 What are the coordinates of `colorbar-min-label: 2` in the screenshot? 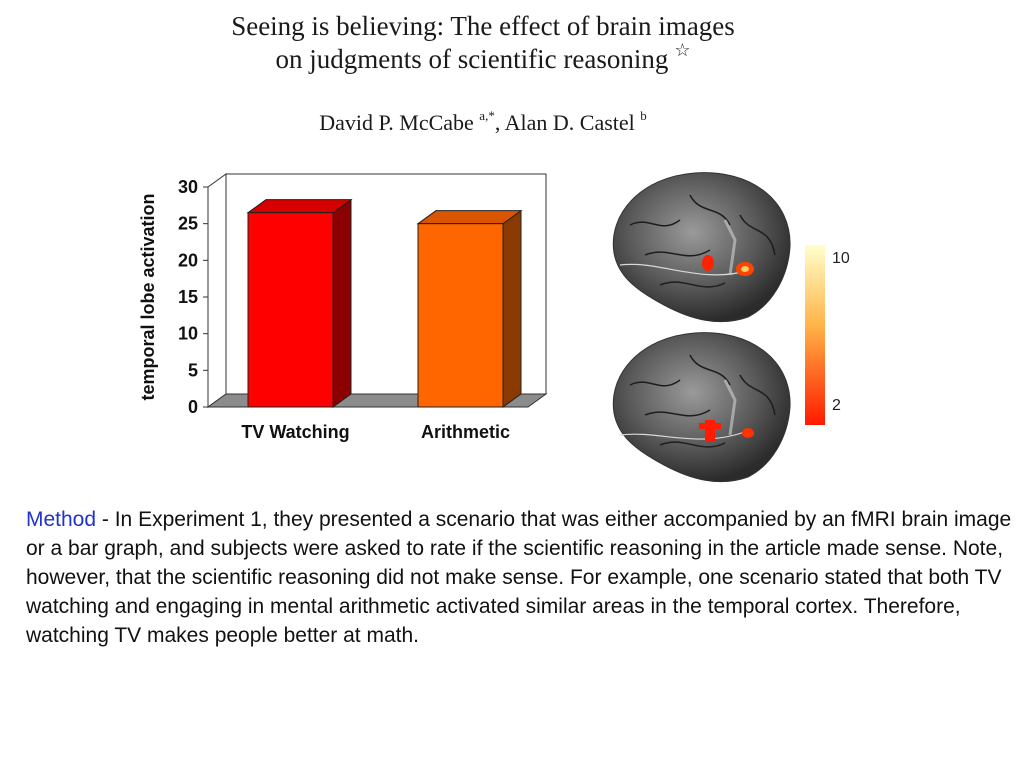 It's located at (836, 405).